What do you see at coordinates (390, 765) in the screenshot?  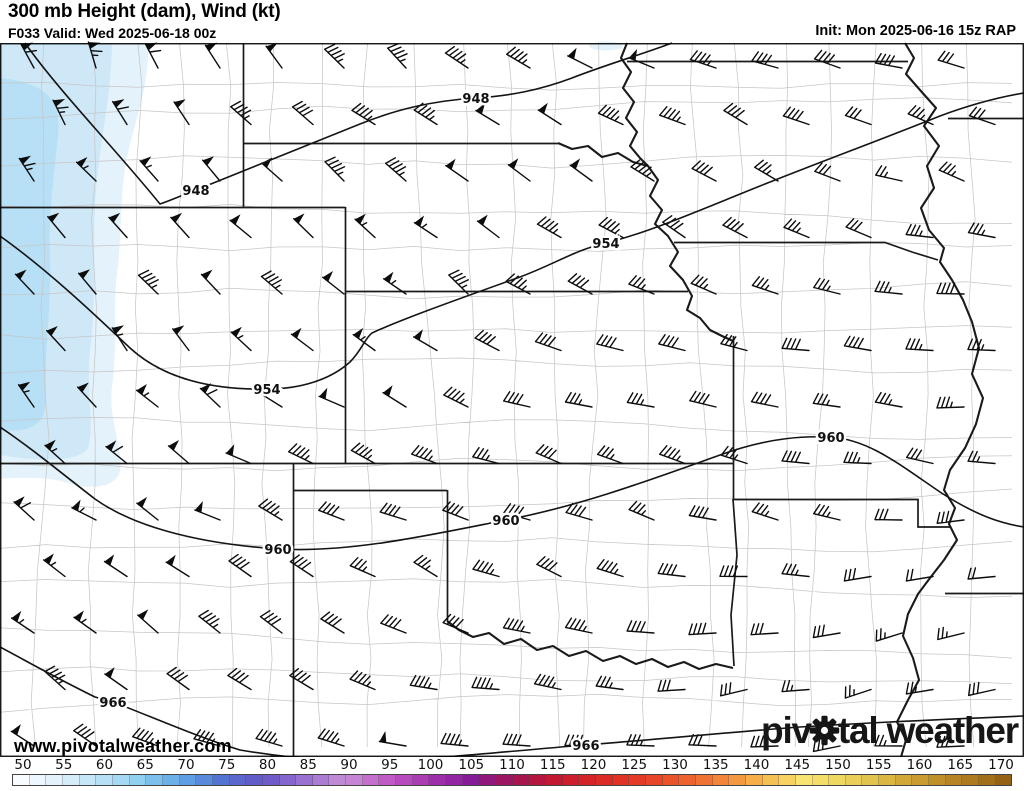 I see `colorbar-tick: 95` at bounding box center [390, 765].